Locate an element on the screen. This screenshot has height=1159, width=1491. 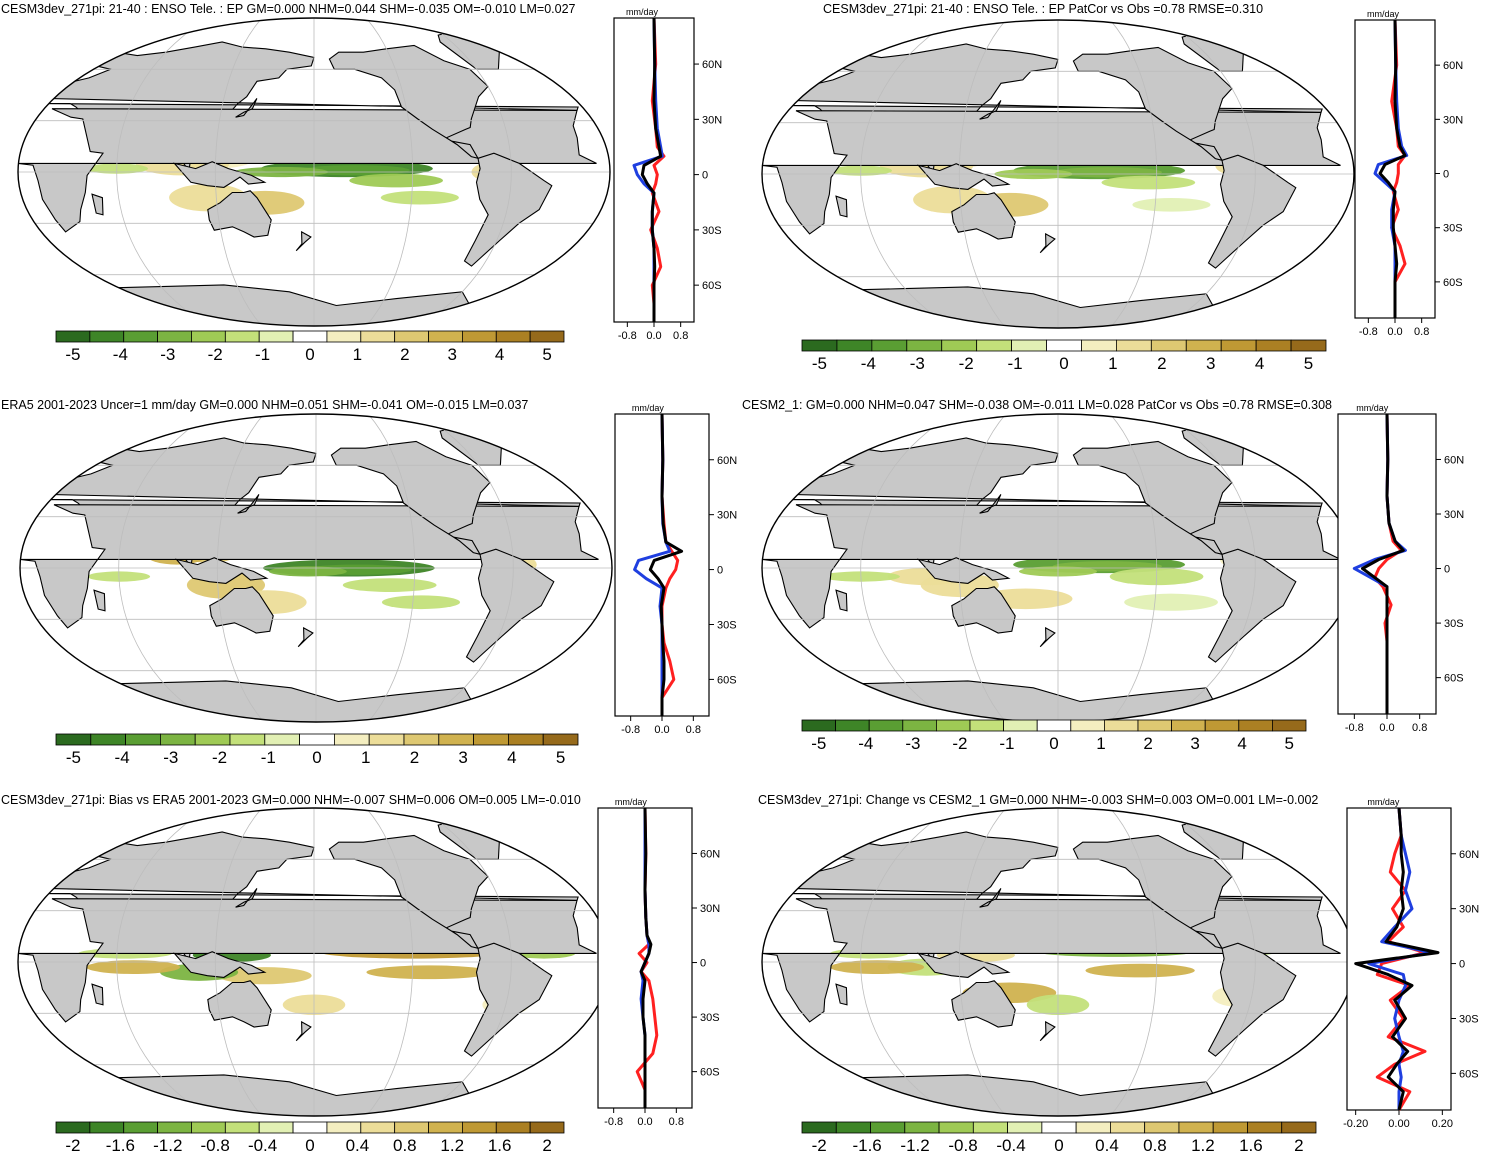
colorbar-1: -5 -4 -3 -2 -1 0 1 2 3 4 5 is located at coordinates (310, 347).